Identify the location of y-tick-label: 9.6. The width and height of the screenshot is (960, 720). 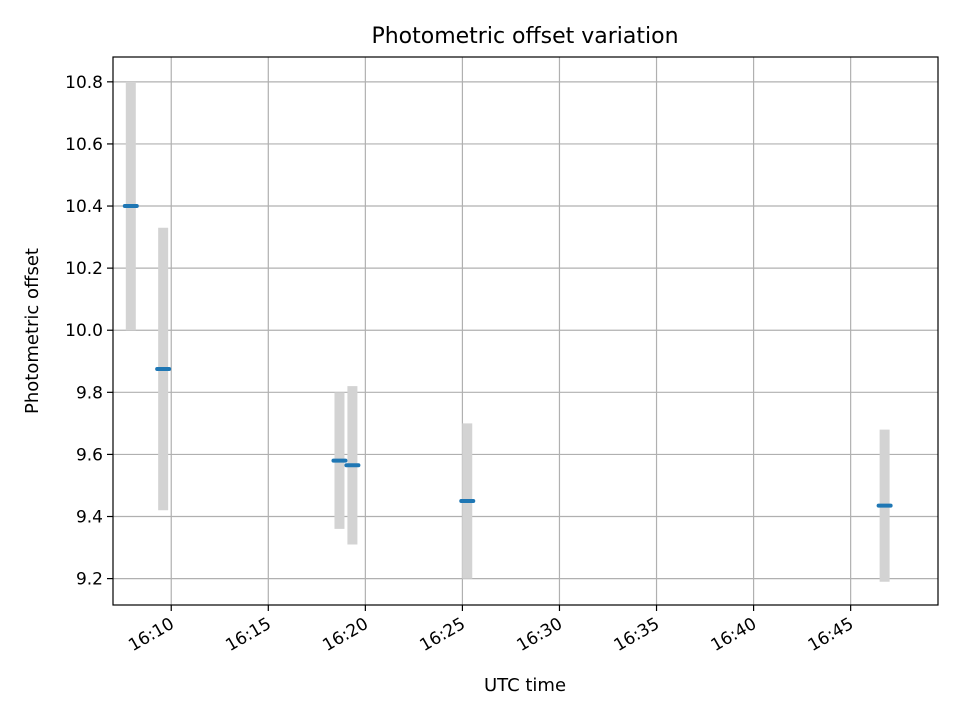
(89, 455).